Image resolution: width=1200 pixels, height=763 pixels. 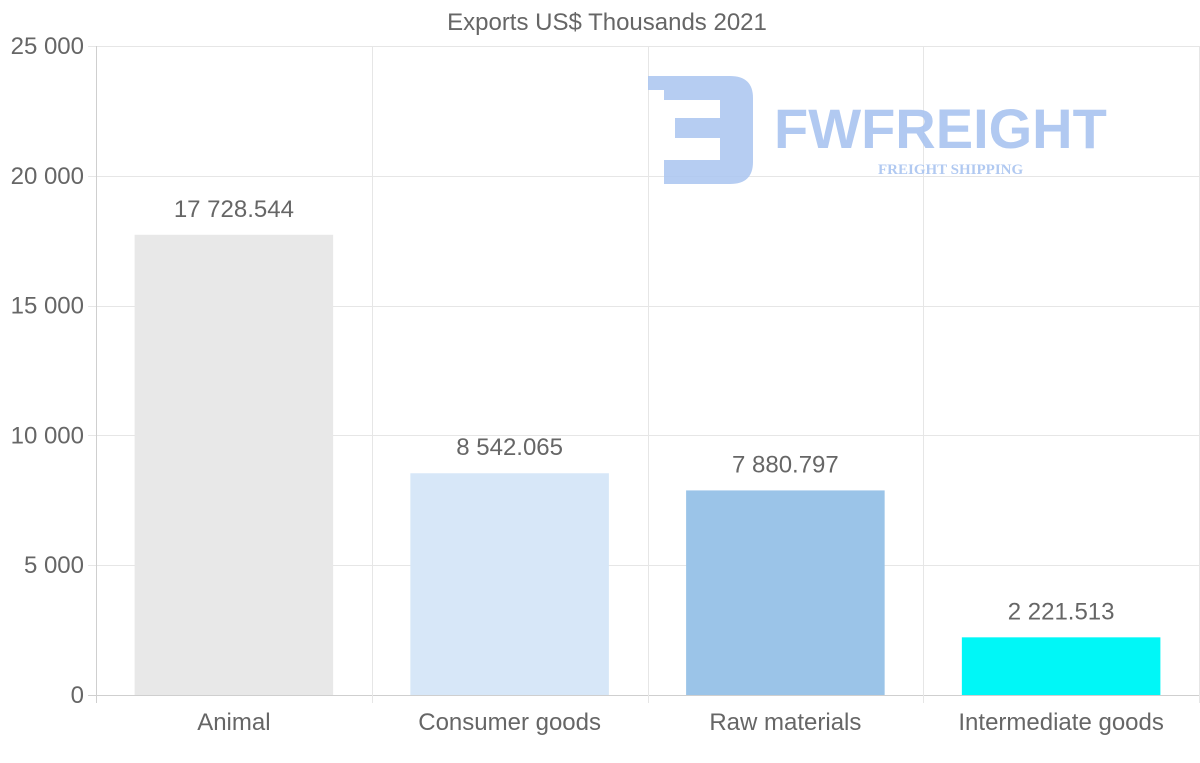 I want to click on chart-title: Exports US$ Thousands 2021, so click(x=607, y=22).